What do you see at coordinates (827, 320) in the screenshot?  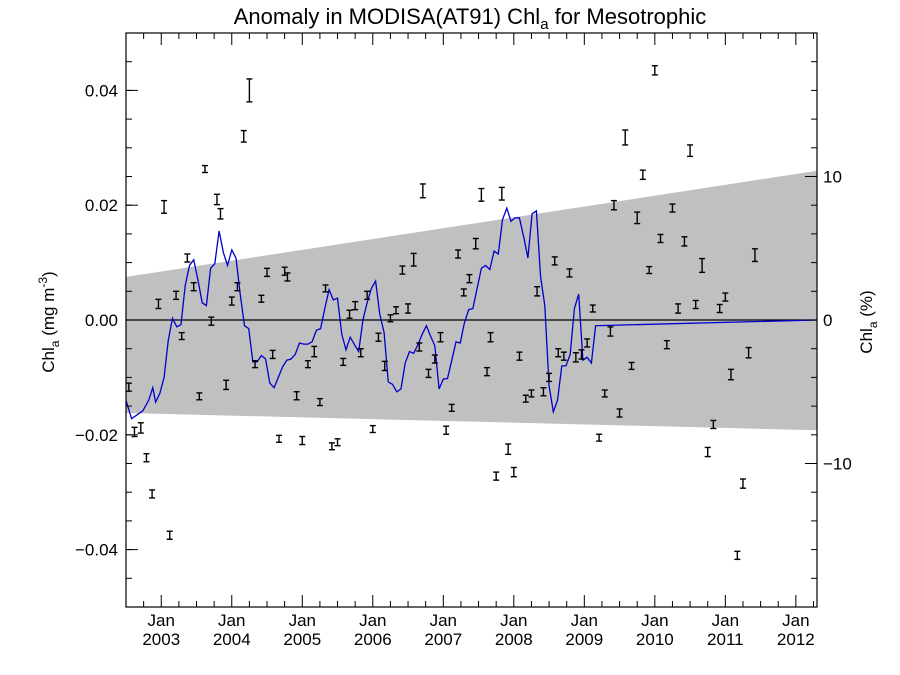 I see `y-tick-label-right: 0` at bounding box center [827, 320].